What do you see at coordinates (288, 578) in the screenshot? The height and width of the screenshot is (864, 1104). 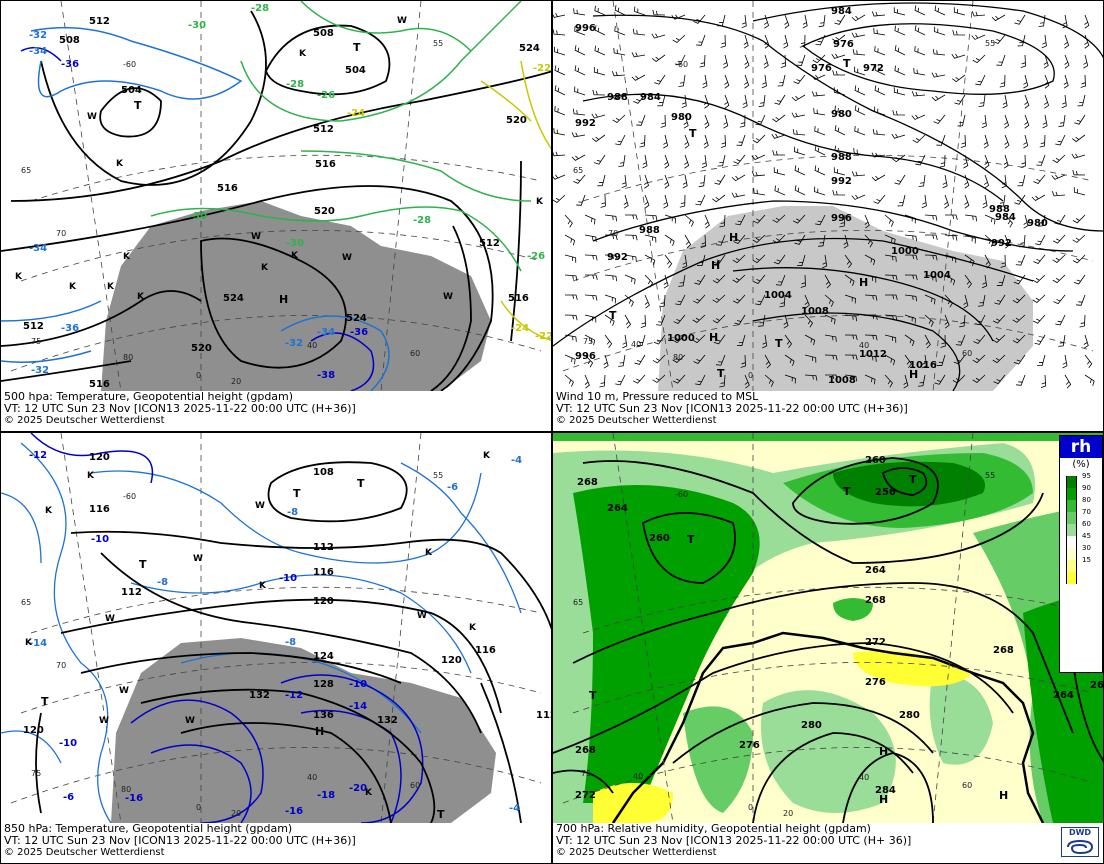 I see `temp-label: -10` at bounding box center [288, 578].